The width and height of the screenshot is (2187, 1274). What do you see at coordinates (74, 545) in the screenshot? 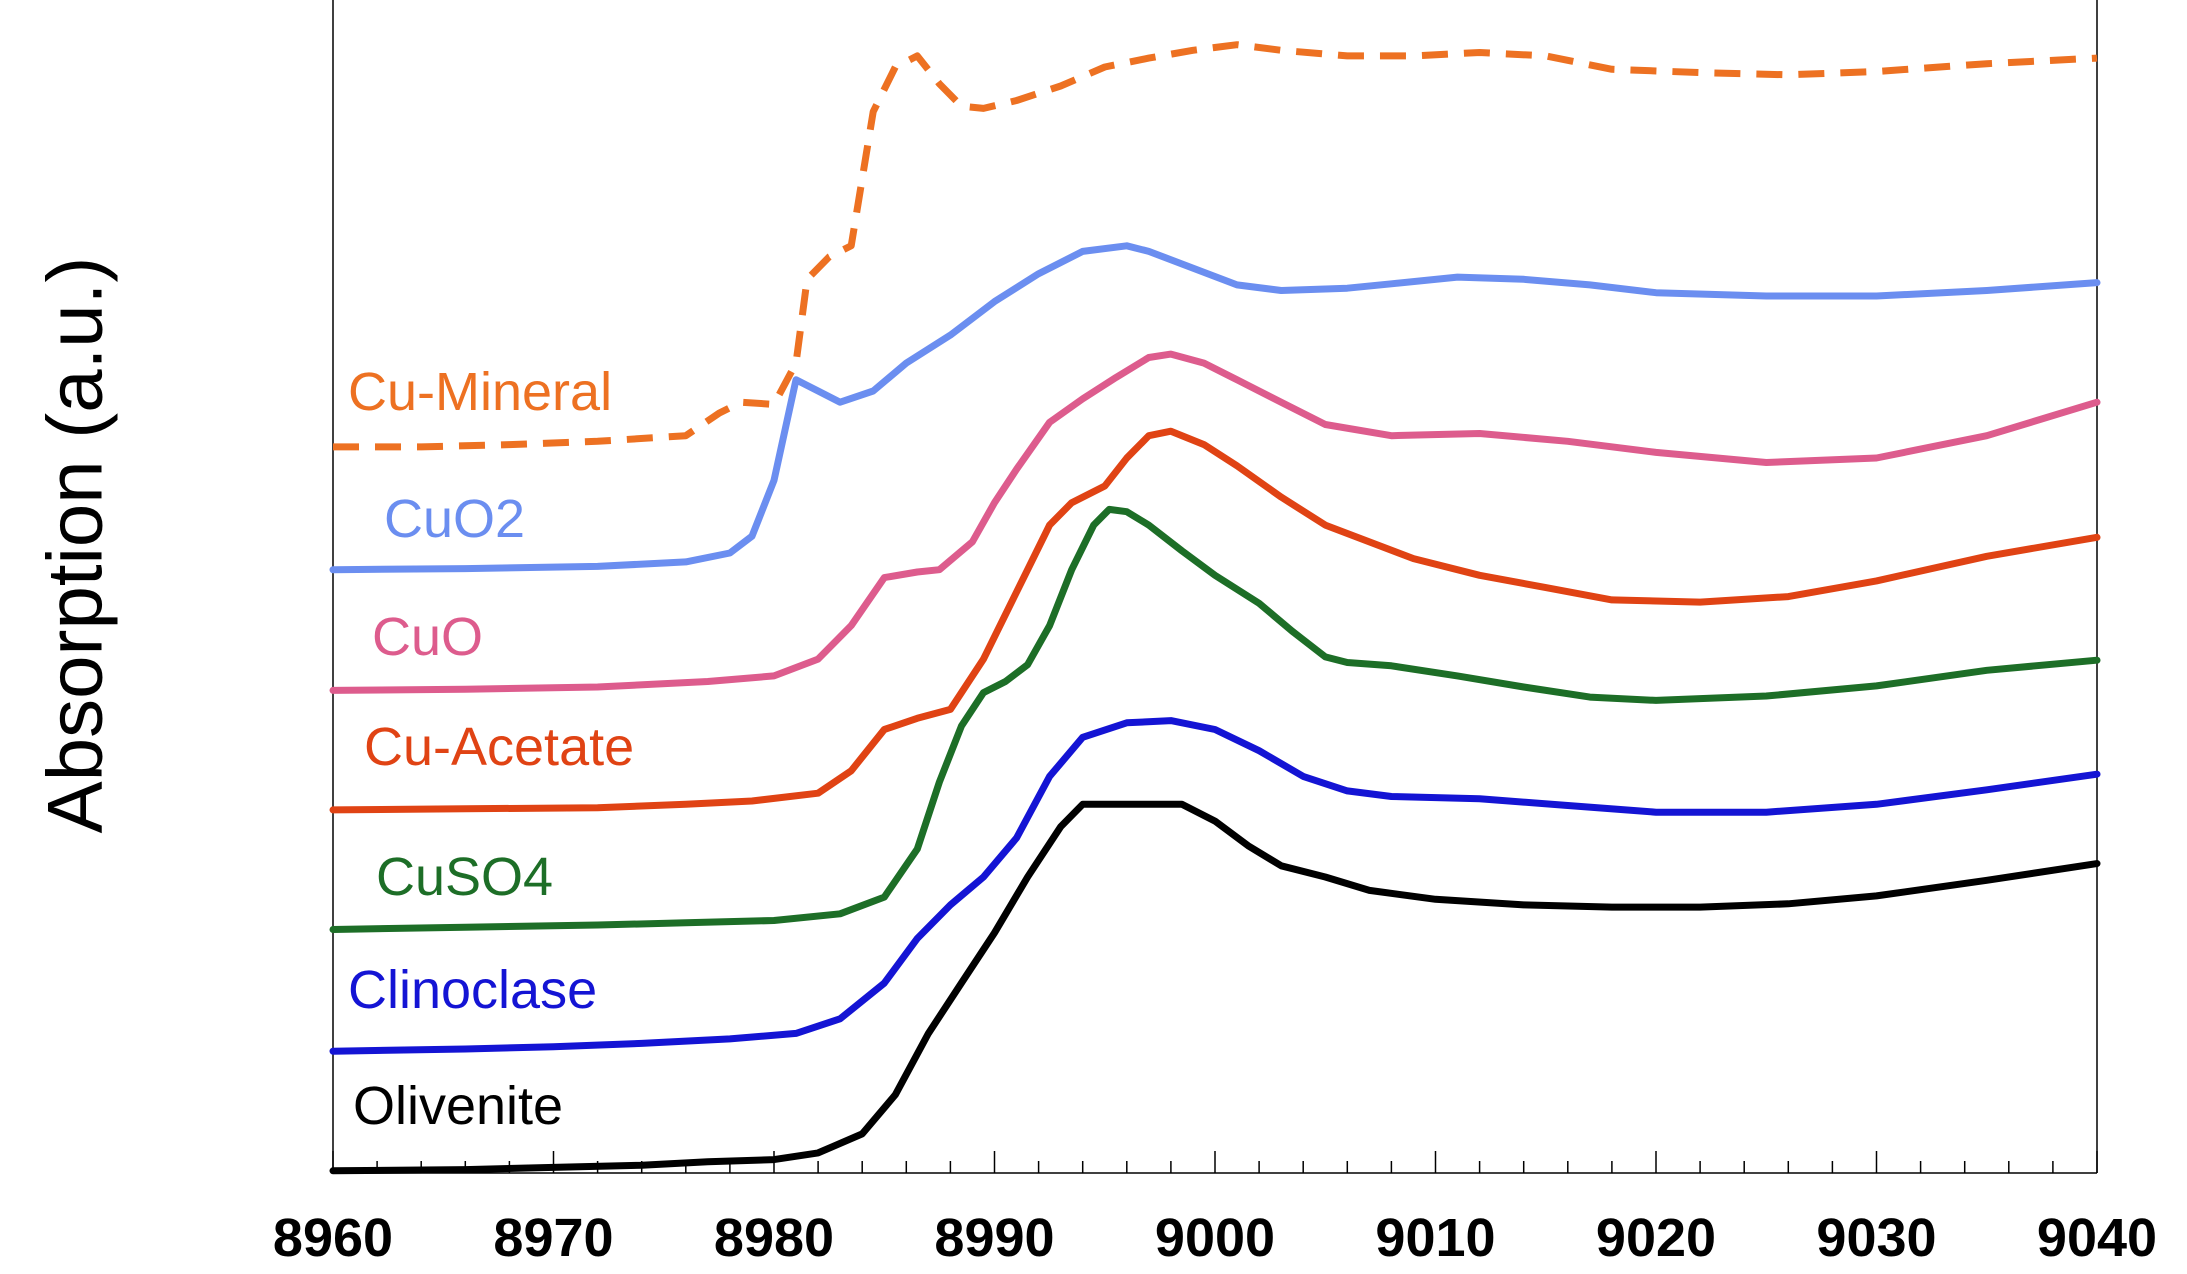
I see `y-axis-label: Absorption (a.u.)` at bounding box center [74, 545].